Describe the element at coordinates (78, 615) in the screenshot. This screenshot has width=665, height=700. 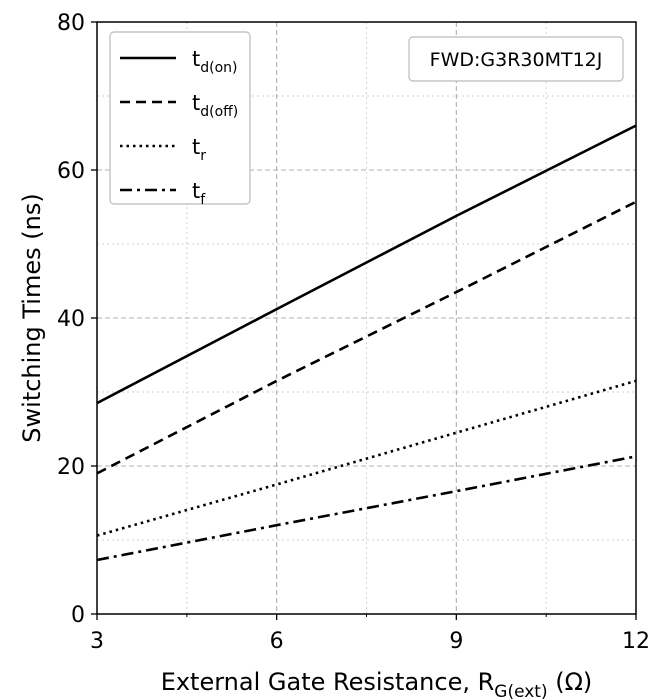
I see `y-tick-label: 0` at that location.